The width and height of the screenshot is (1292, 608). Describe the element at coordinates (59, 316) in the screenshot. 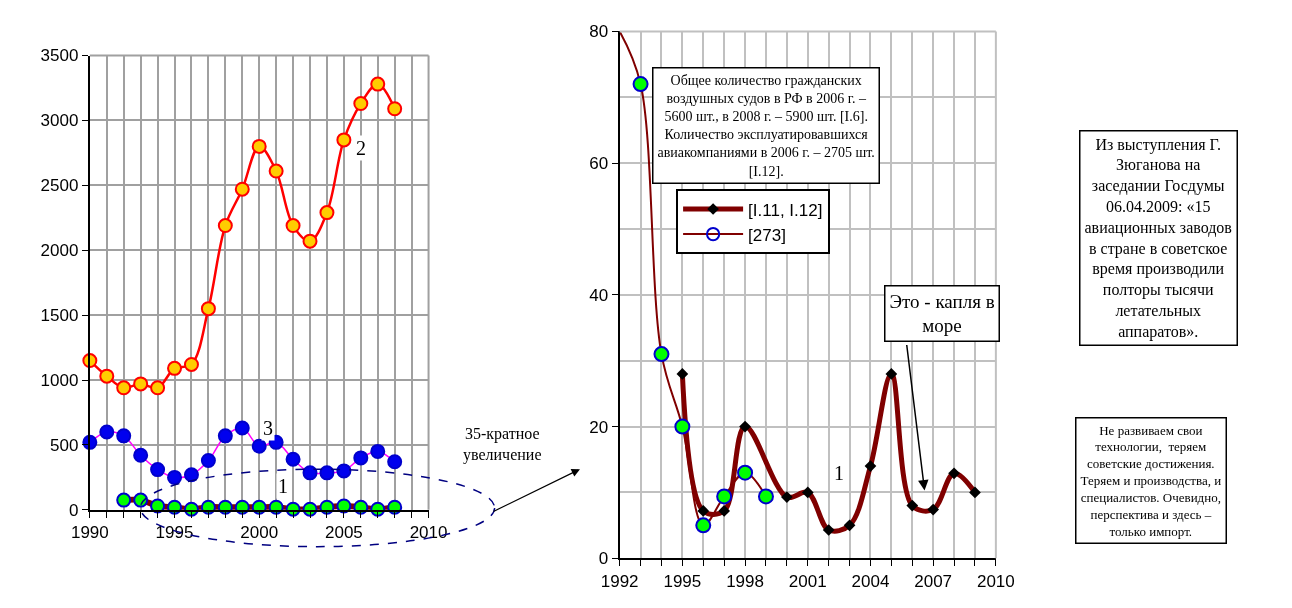

I see `y-tick-label: 1500` at that location.